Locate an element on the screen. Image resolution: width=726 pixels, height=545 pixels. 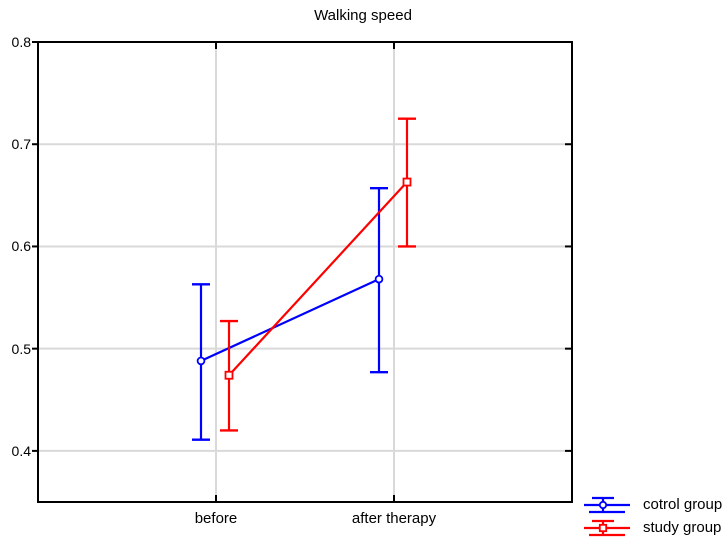
error-bar-square-symbol-icon is located at coordinates (607, 528).